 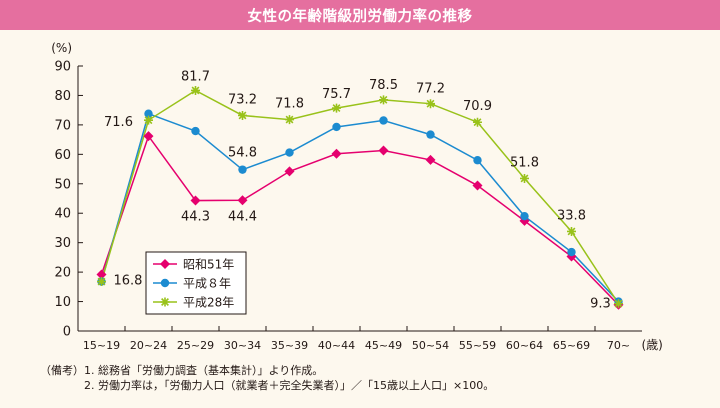 I want to click on y-tick-label: 30, so click(x=62, y=243).